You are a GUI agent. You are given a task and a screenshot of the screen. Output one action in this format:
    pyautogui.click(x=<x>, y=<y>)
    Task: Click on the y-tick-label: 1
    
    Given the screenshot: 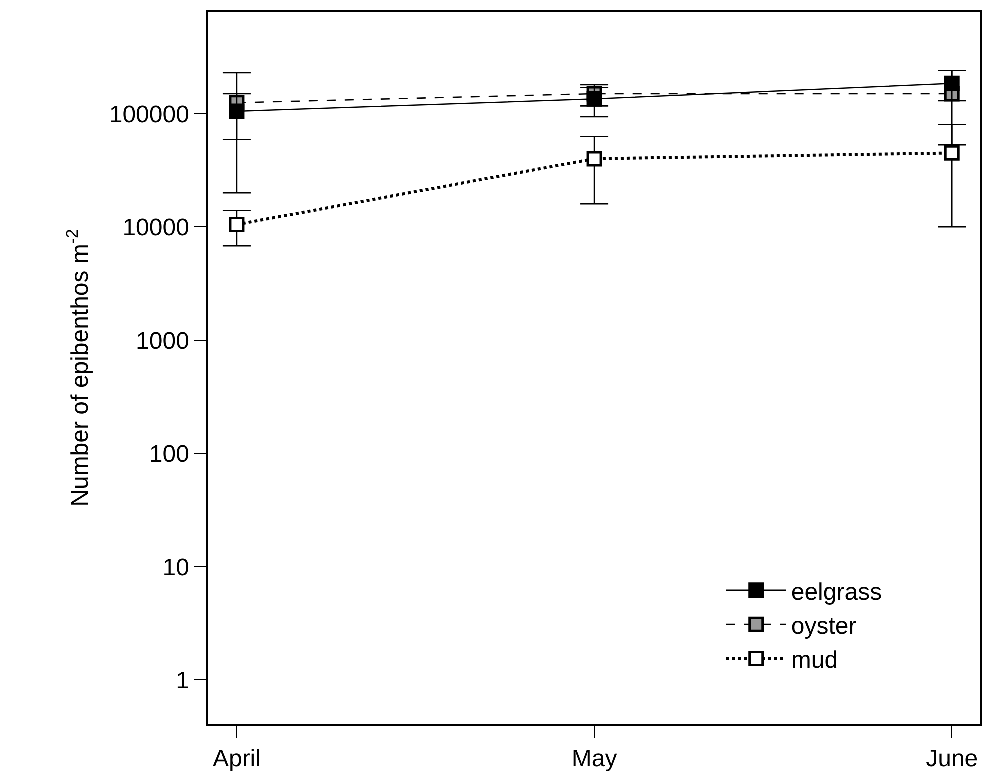 What is the action you would take?
    pyautogui.click(x=183, y=681)
    